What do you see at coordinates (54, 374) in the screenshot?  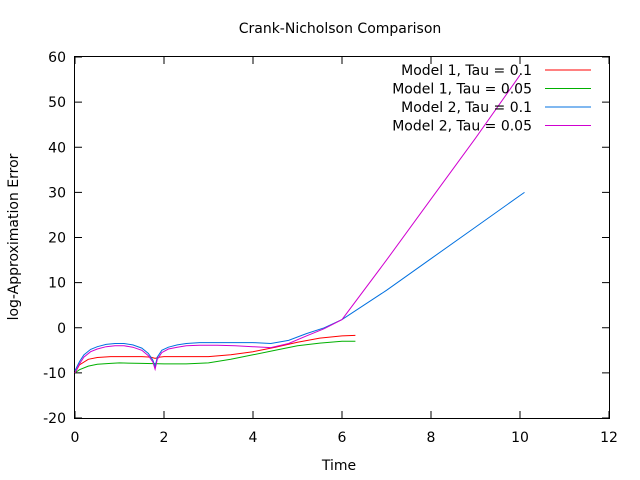 I see `y-tick-label: -10` at bounding box center [54, 374].